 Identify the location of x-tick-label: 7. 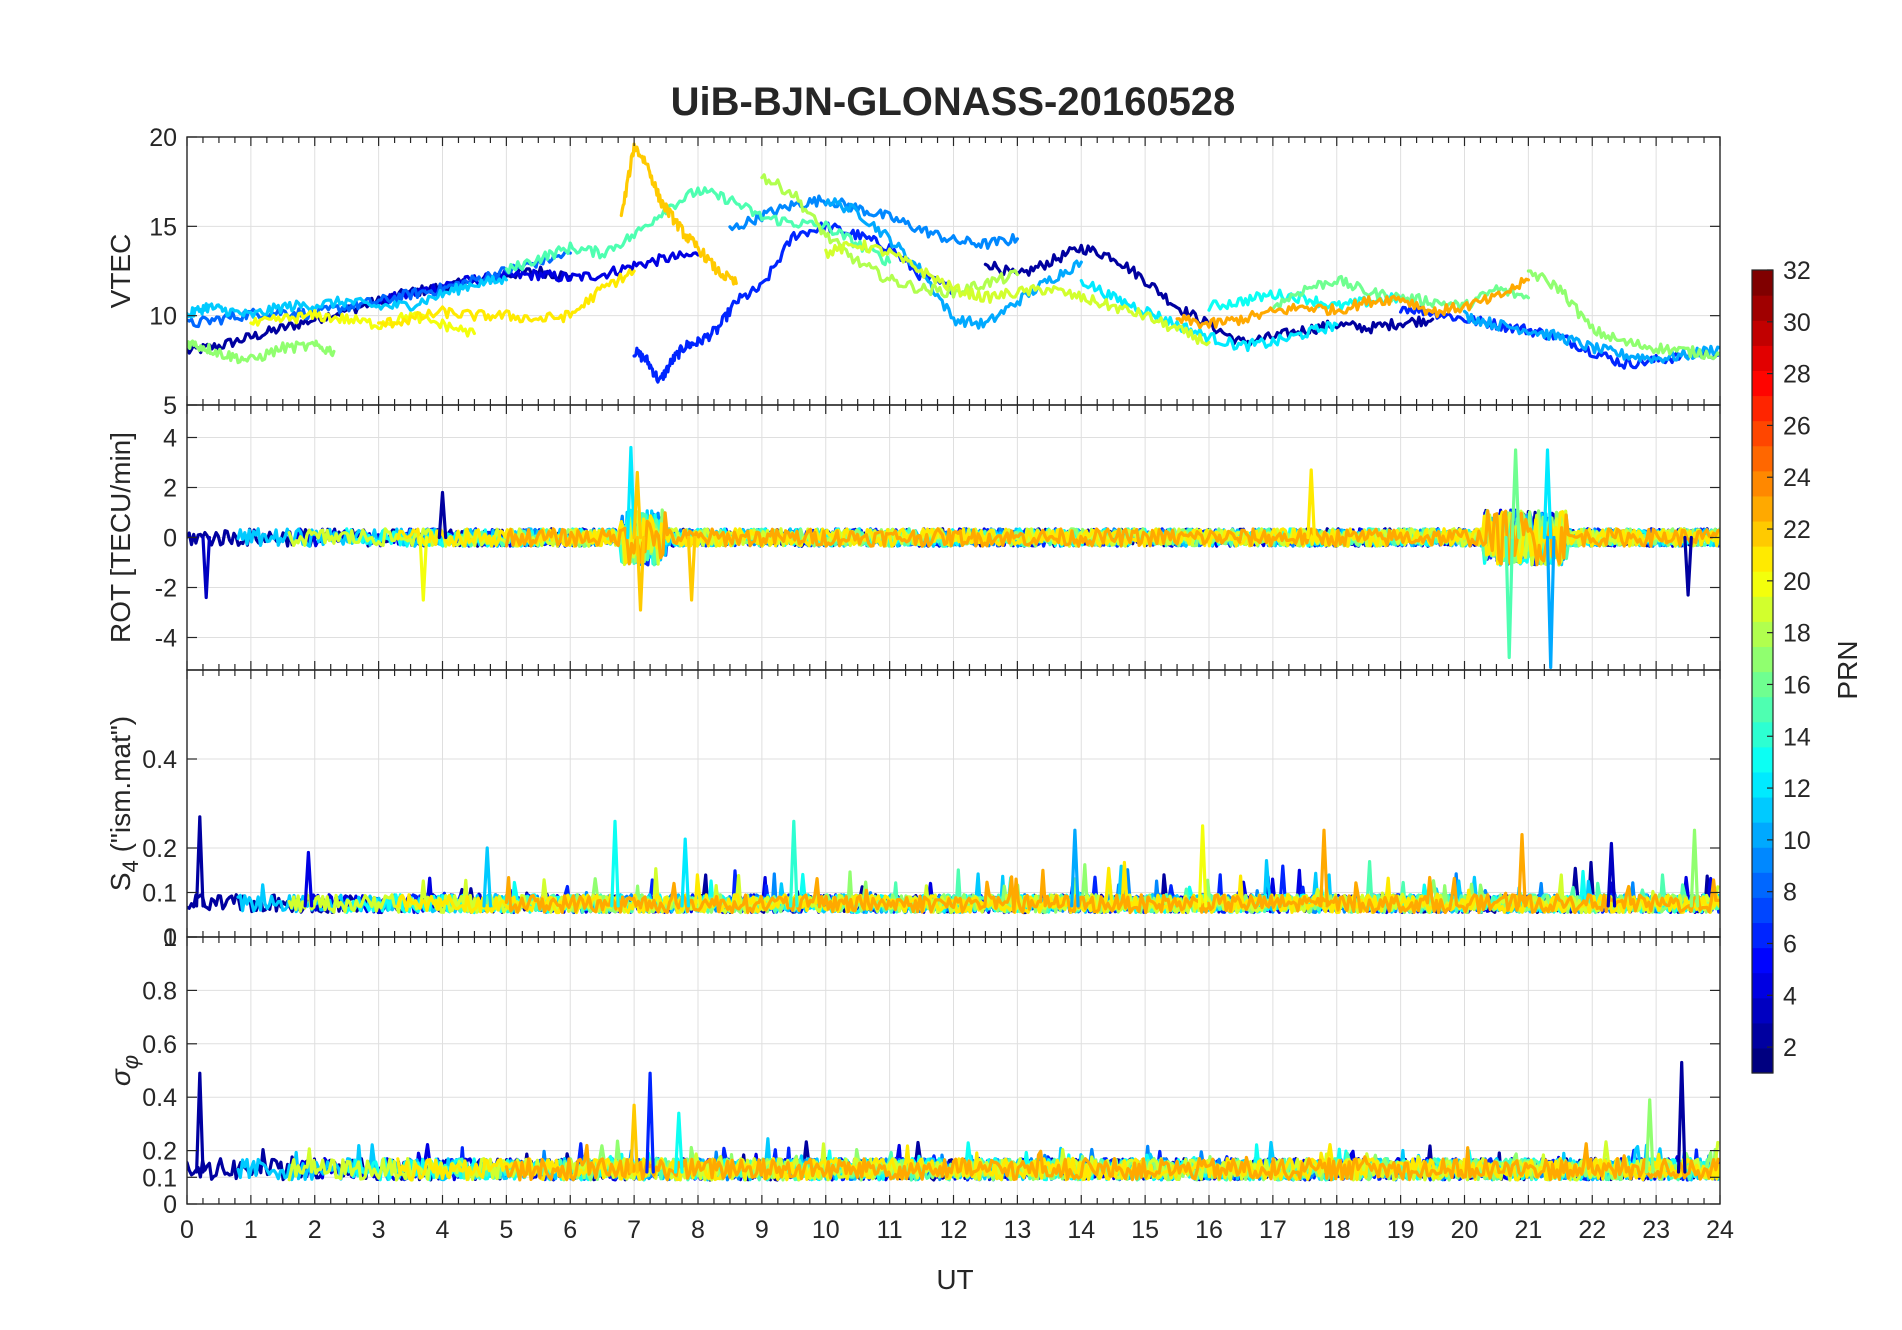
(634, 1230).